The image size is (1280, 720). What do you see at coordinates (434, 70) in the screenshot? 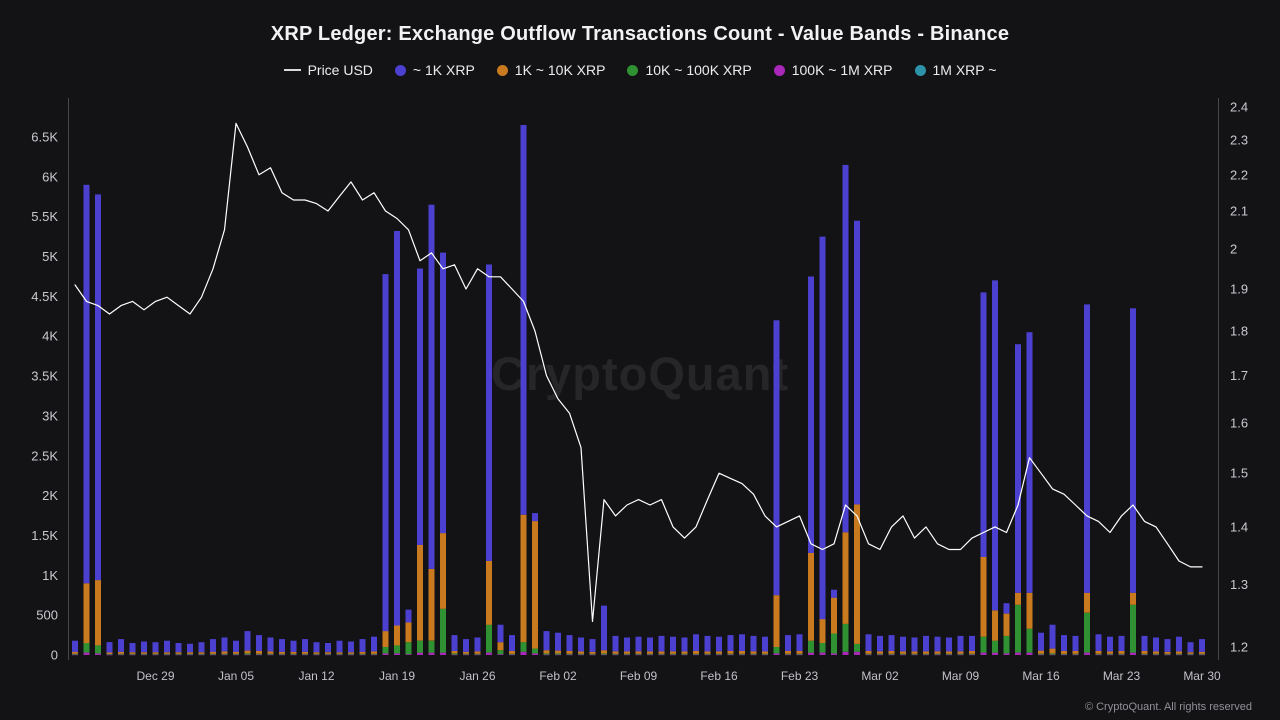
I see `legend-item-1k-xrp: ~ 1K XRP` at bounding box center [434, 70].